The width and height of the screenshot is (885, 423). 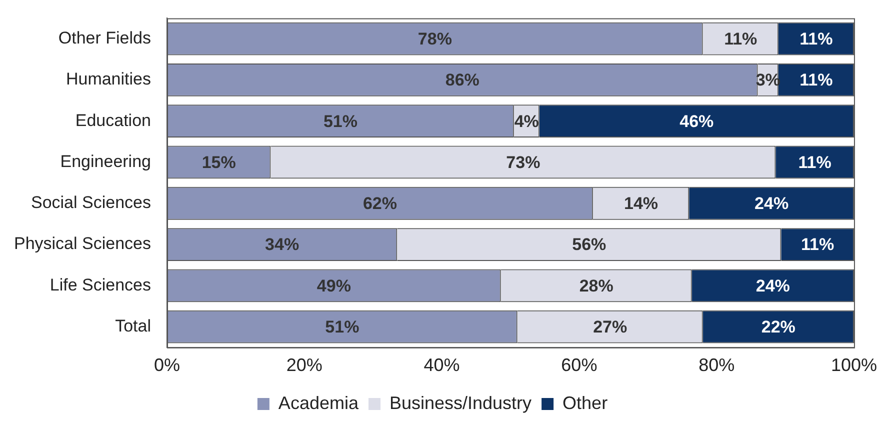 What do you see at coordinates (133, 326) in the screenshot?
I see `y-tick-label: Total` at bounding box center [133, 326].